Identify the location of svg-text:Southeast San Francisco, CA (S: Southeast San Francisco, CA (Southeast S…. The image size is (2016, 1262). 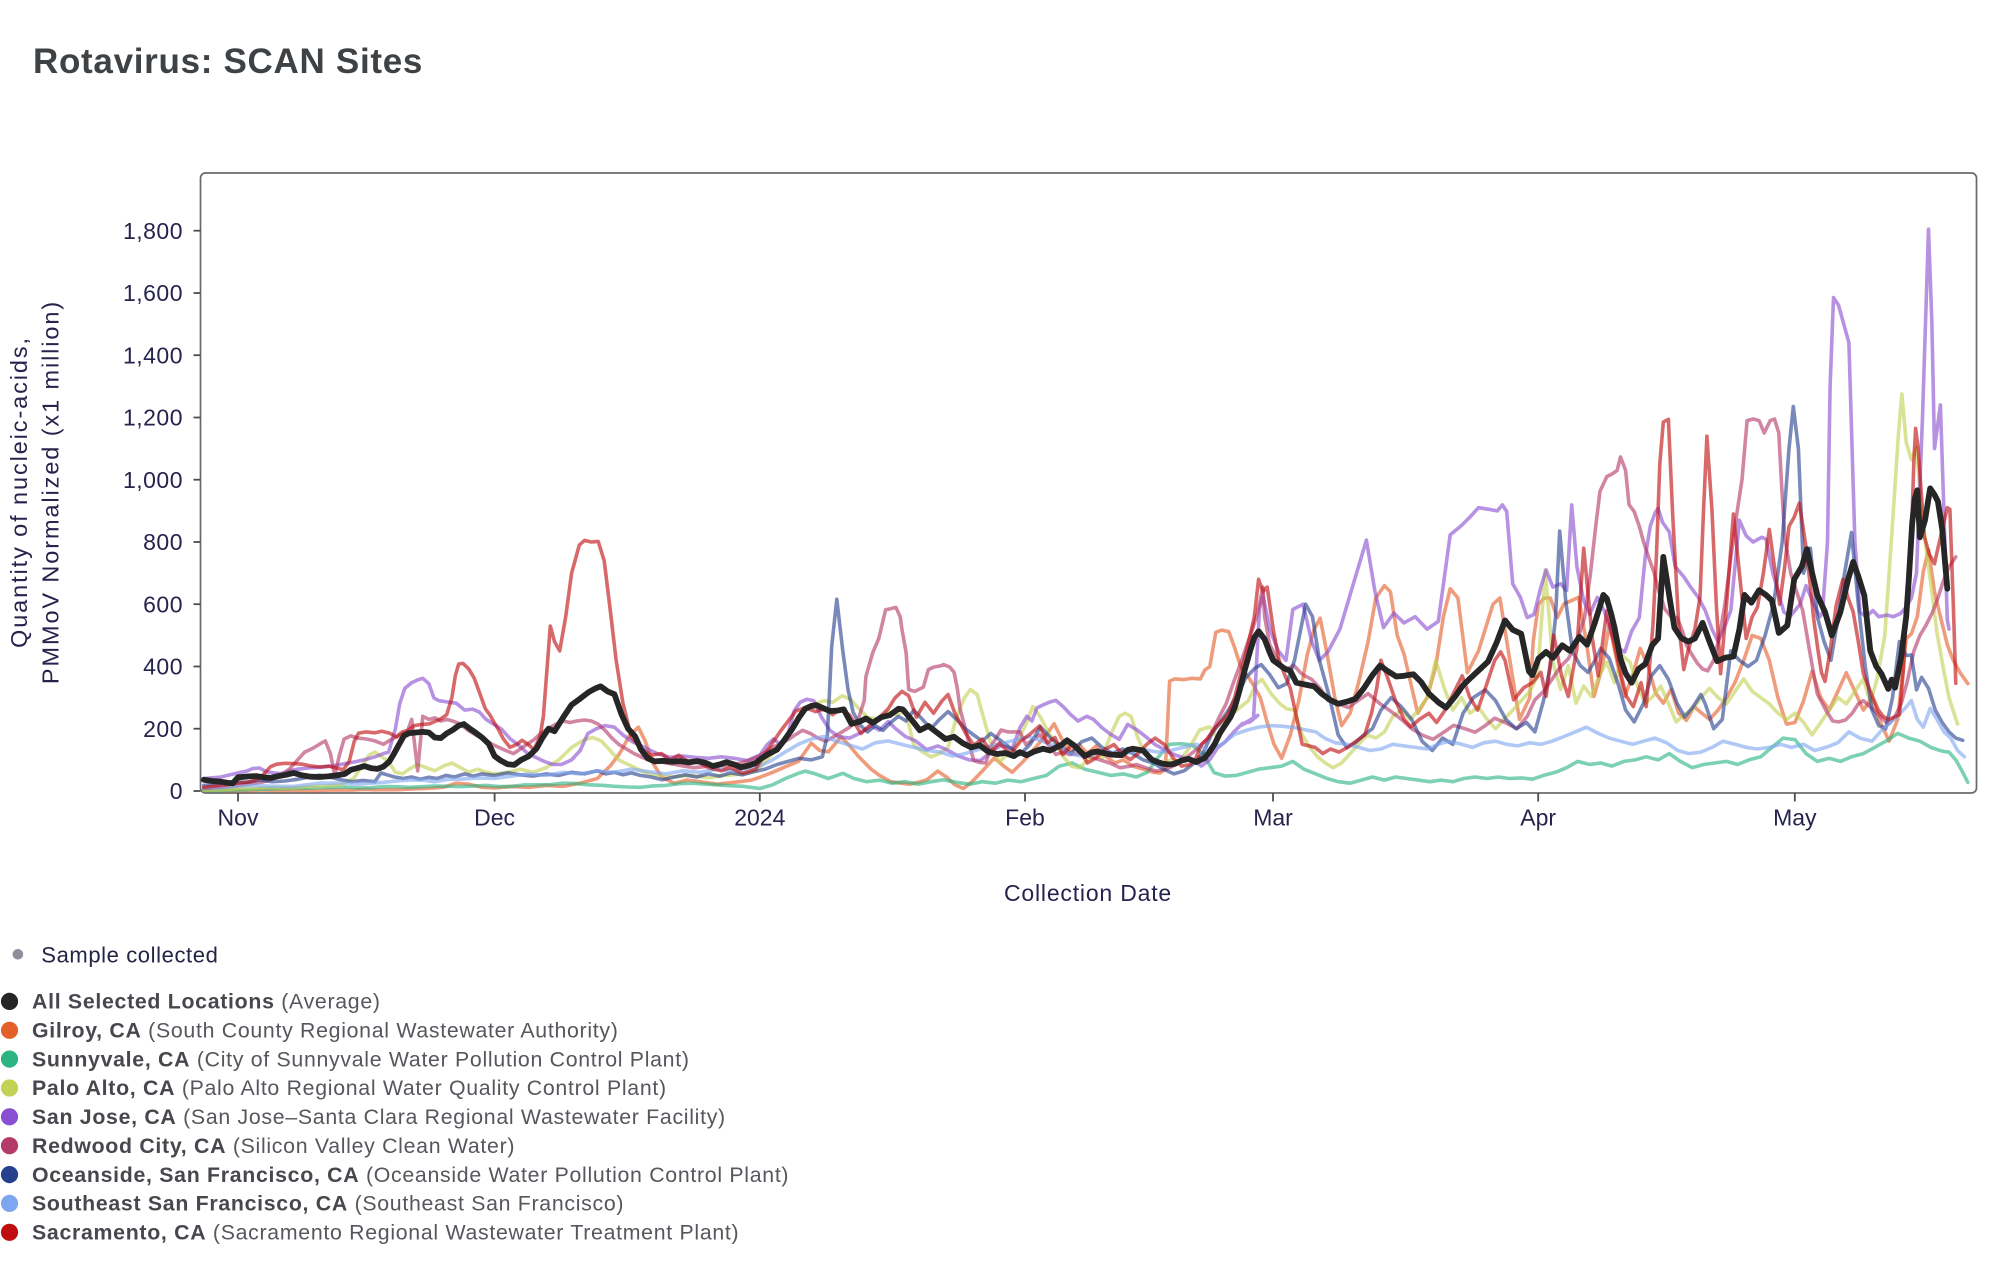
(328, 1204).